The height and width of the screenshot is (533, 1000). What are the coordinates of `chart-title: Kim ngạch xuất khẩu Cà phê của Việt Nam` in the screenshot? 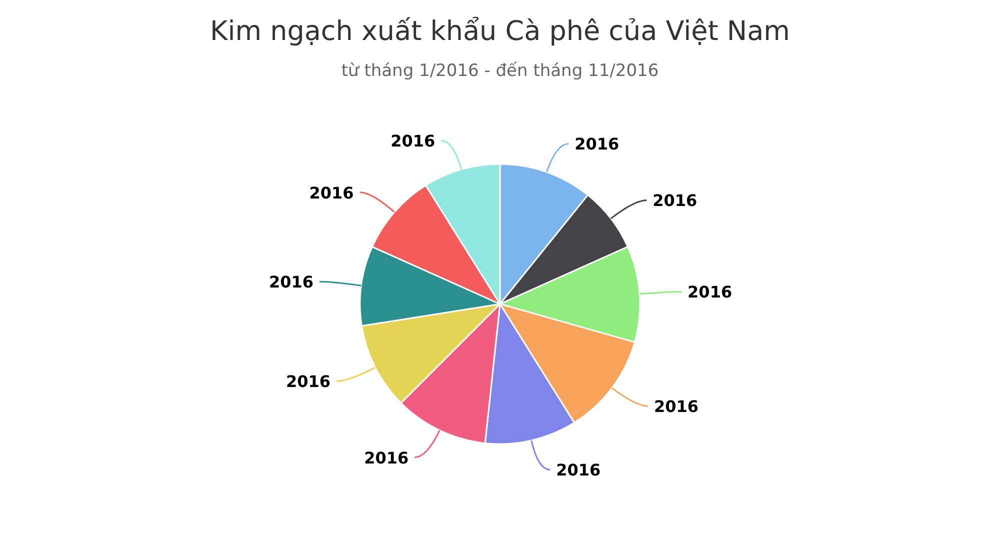 It's located at (500, 31).